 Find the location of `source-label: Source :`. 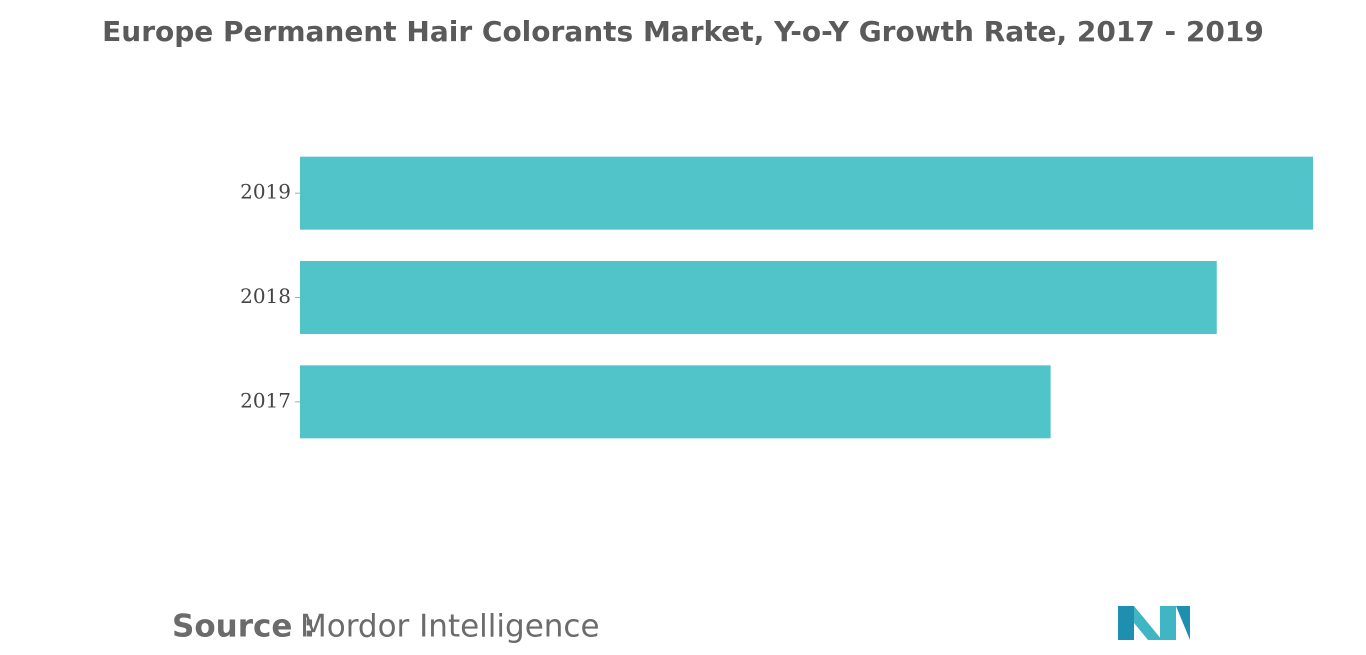

source-label: Source : is located at coordinates (244, 627).